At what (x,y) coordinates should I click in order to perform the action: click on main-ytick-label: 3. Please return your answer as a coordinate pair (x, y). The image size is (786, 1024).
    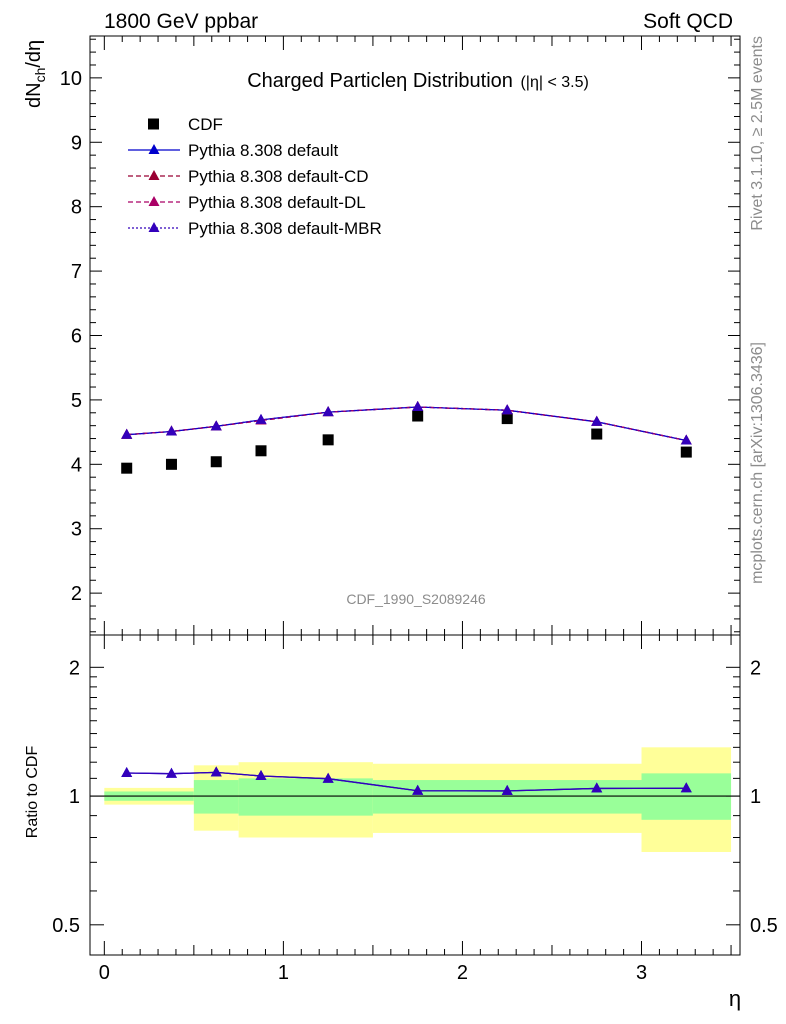
    Looking at the image, I should click on (76, 530).